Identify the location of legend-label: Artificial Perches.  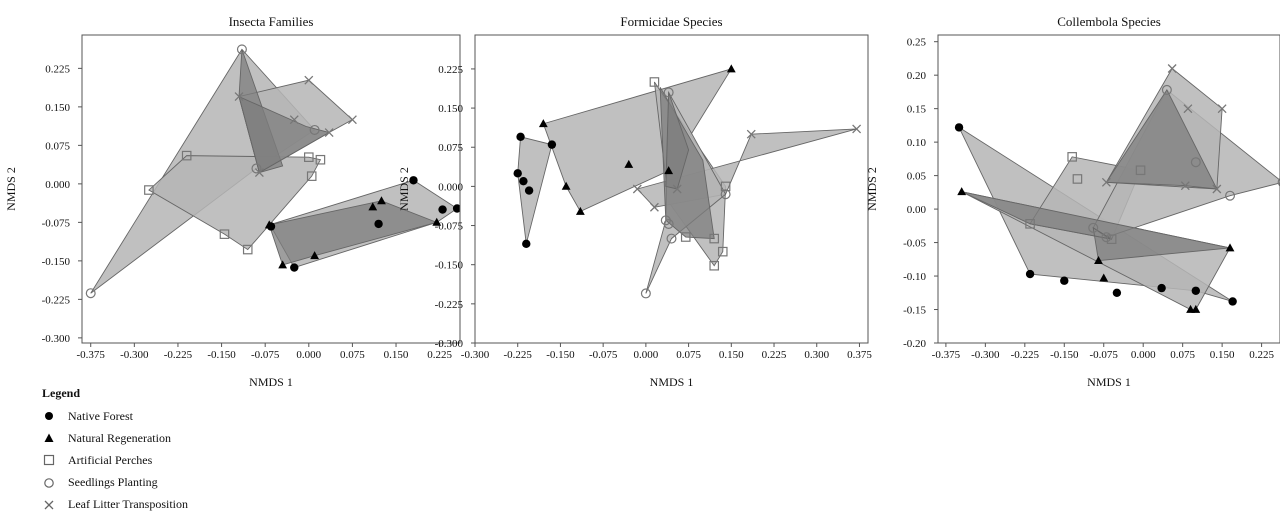
(110, 459).